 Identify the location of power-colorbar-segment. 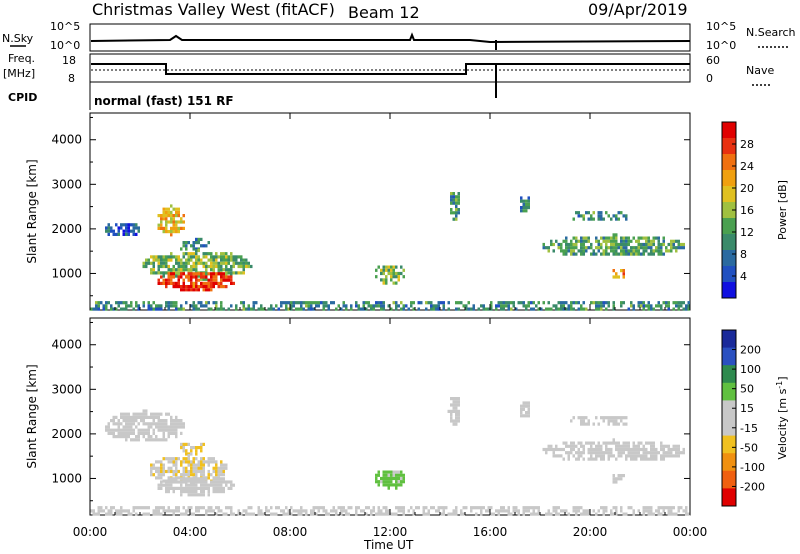
(729, 194).